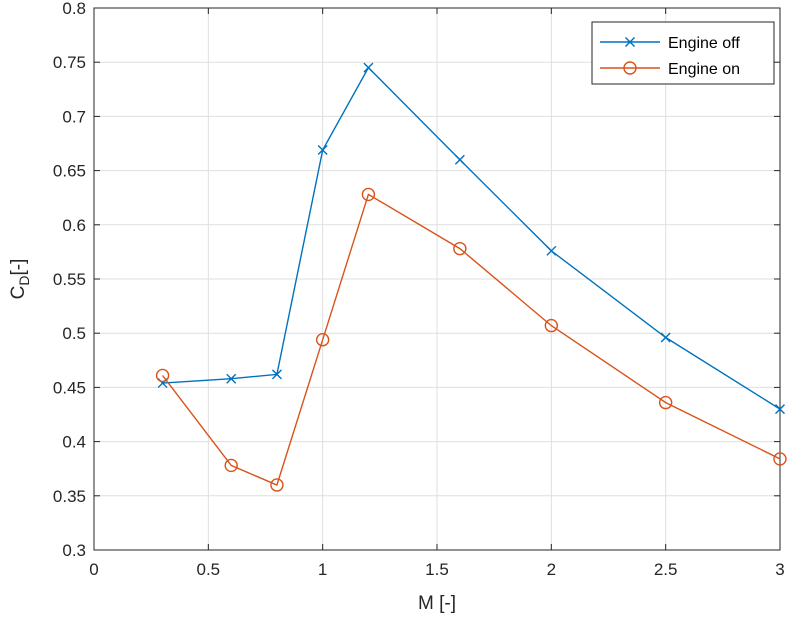  What do you see at coordinates (74, 9) in the screenshot?
I see `y-tick-label: 0.8` at bounding box center [74, 9].